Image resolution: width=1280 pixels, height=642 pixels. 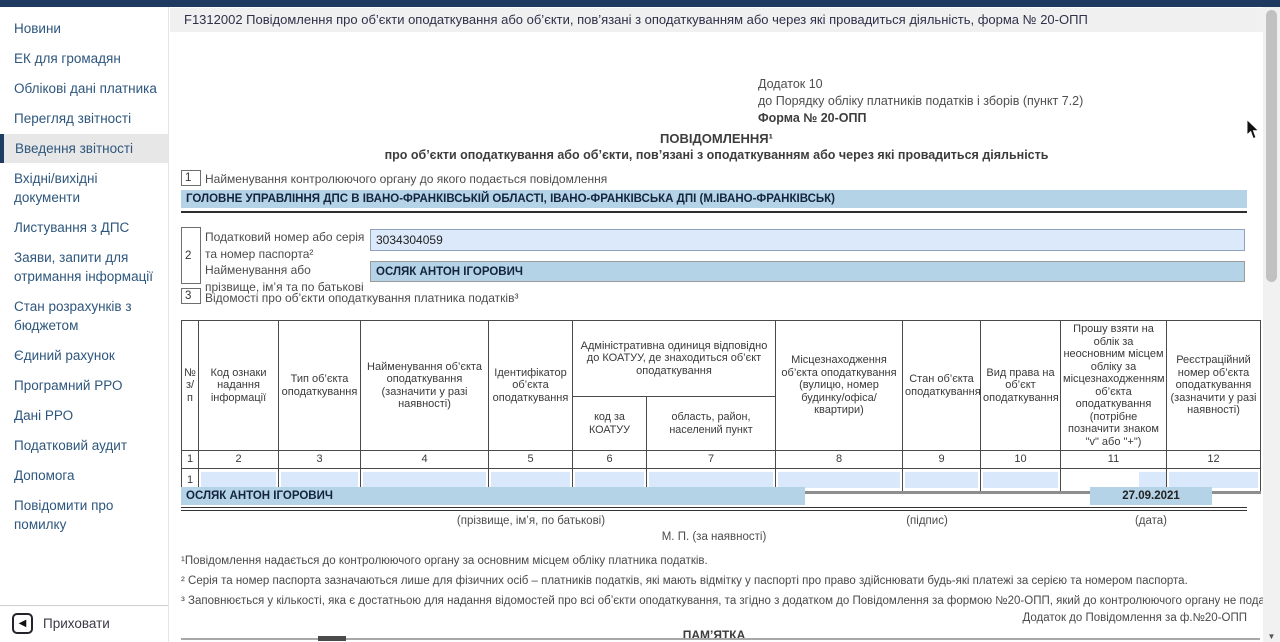 What do you see at coordinates (531, 521) in the screenshot?
I see `name-caption: (прізвище, ім’я, по батькові)` at bounding box center [531, 521].